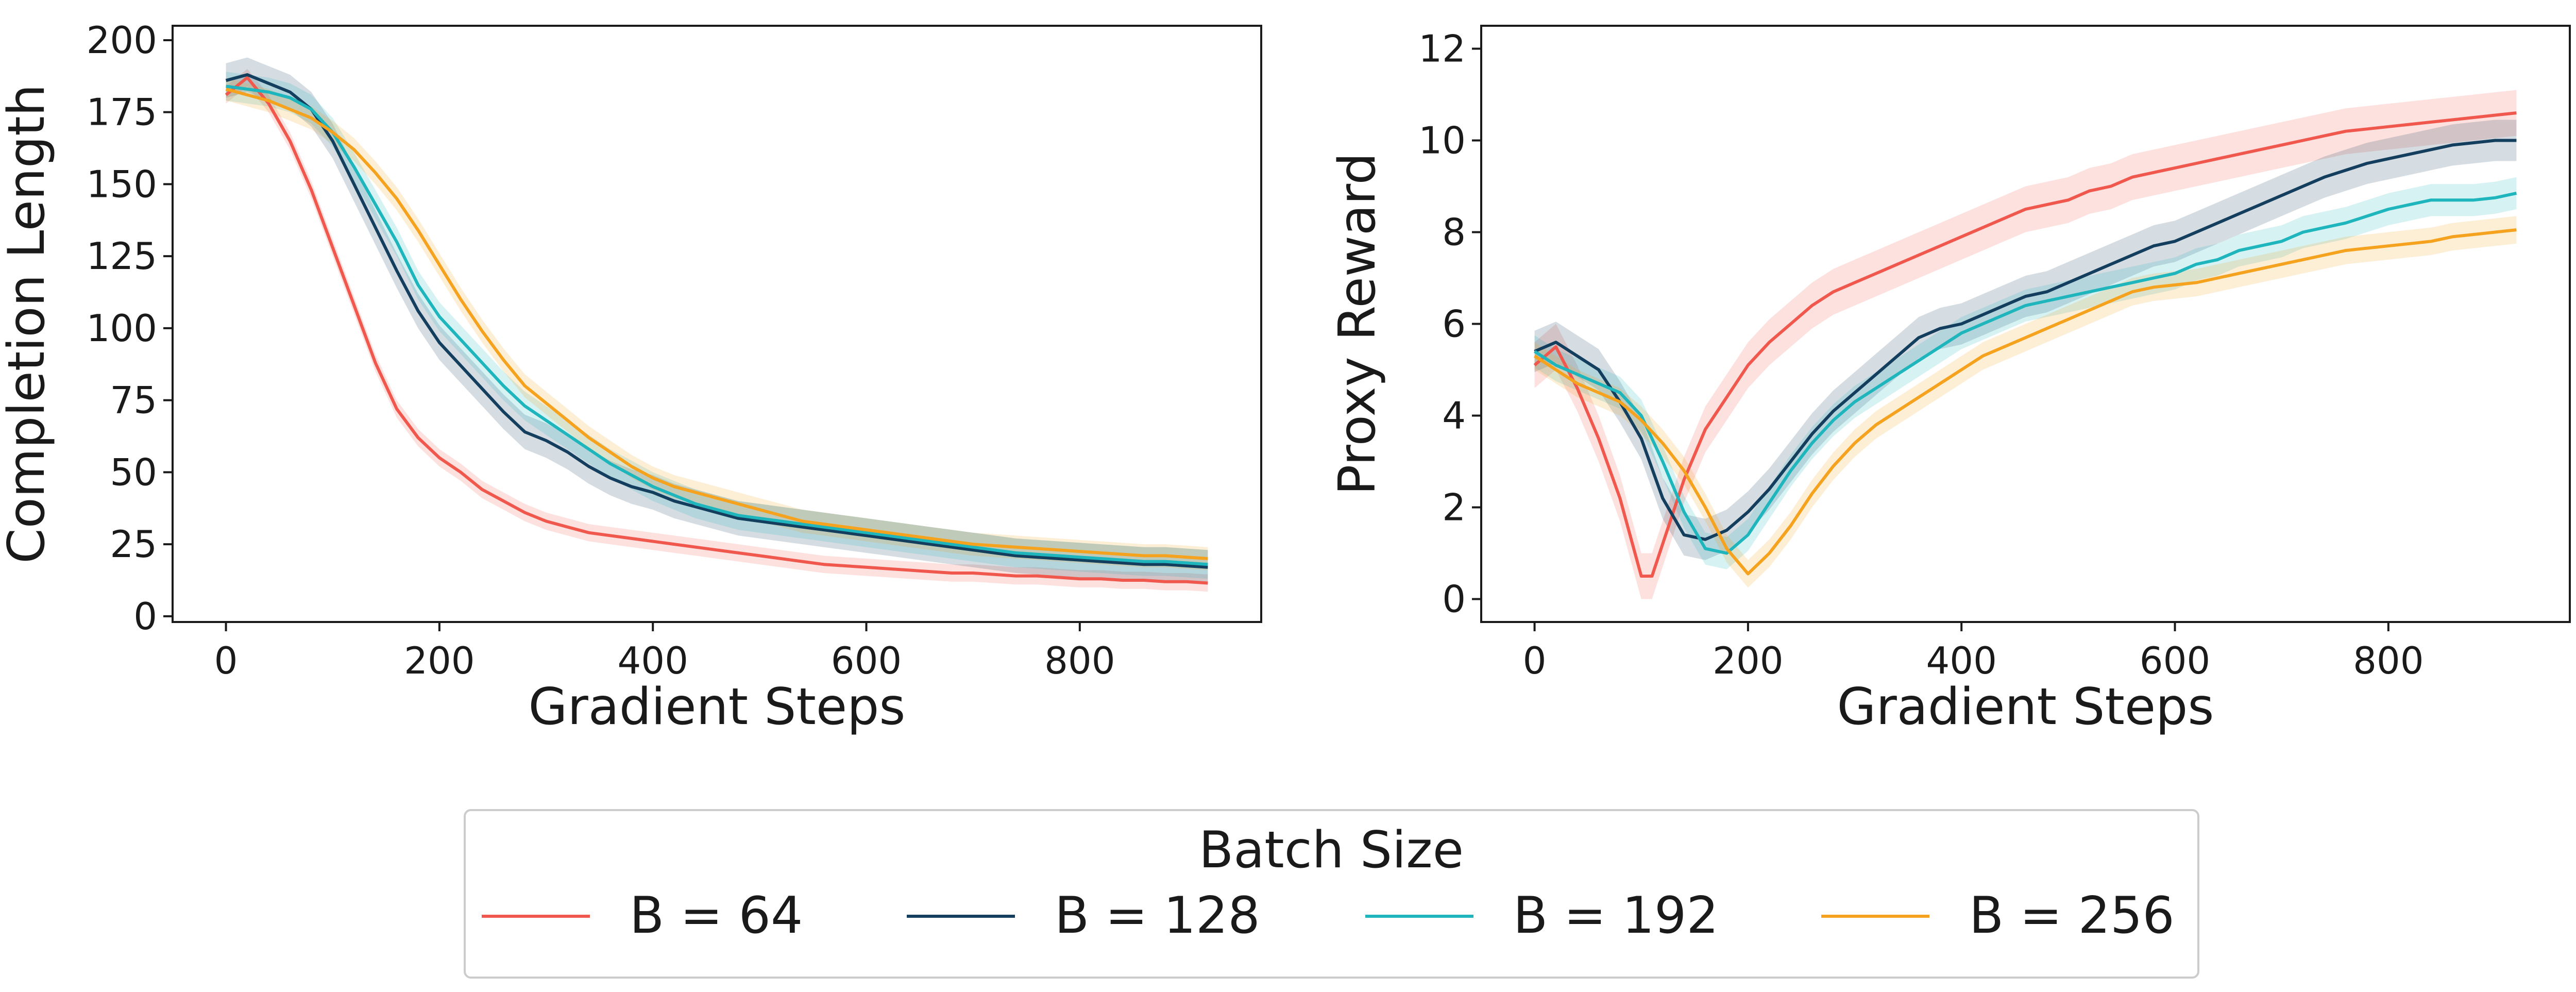 This screenshot has height=992, width=2576. What do you see at coordinates (122, 184) in the screenshot?
I see `completion-length-y-tick-label: 150` at bounding box center [122, 184].